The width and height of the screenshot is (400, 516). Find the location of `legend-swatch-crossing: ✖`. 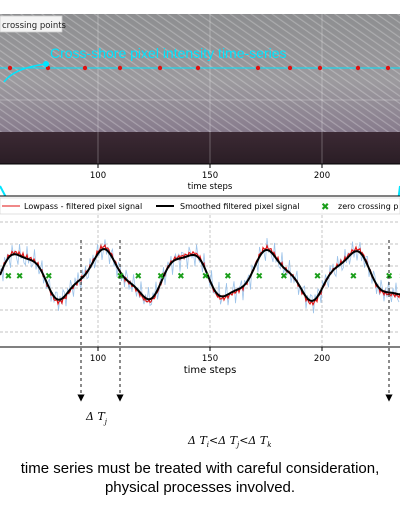

legend-swatch-crossing: ✖ is located at coordinates (325, 207).